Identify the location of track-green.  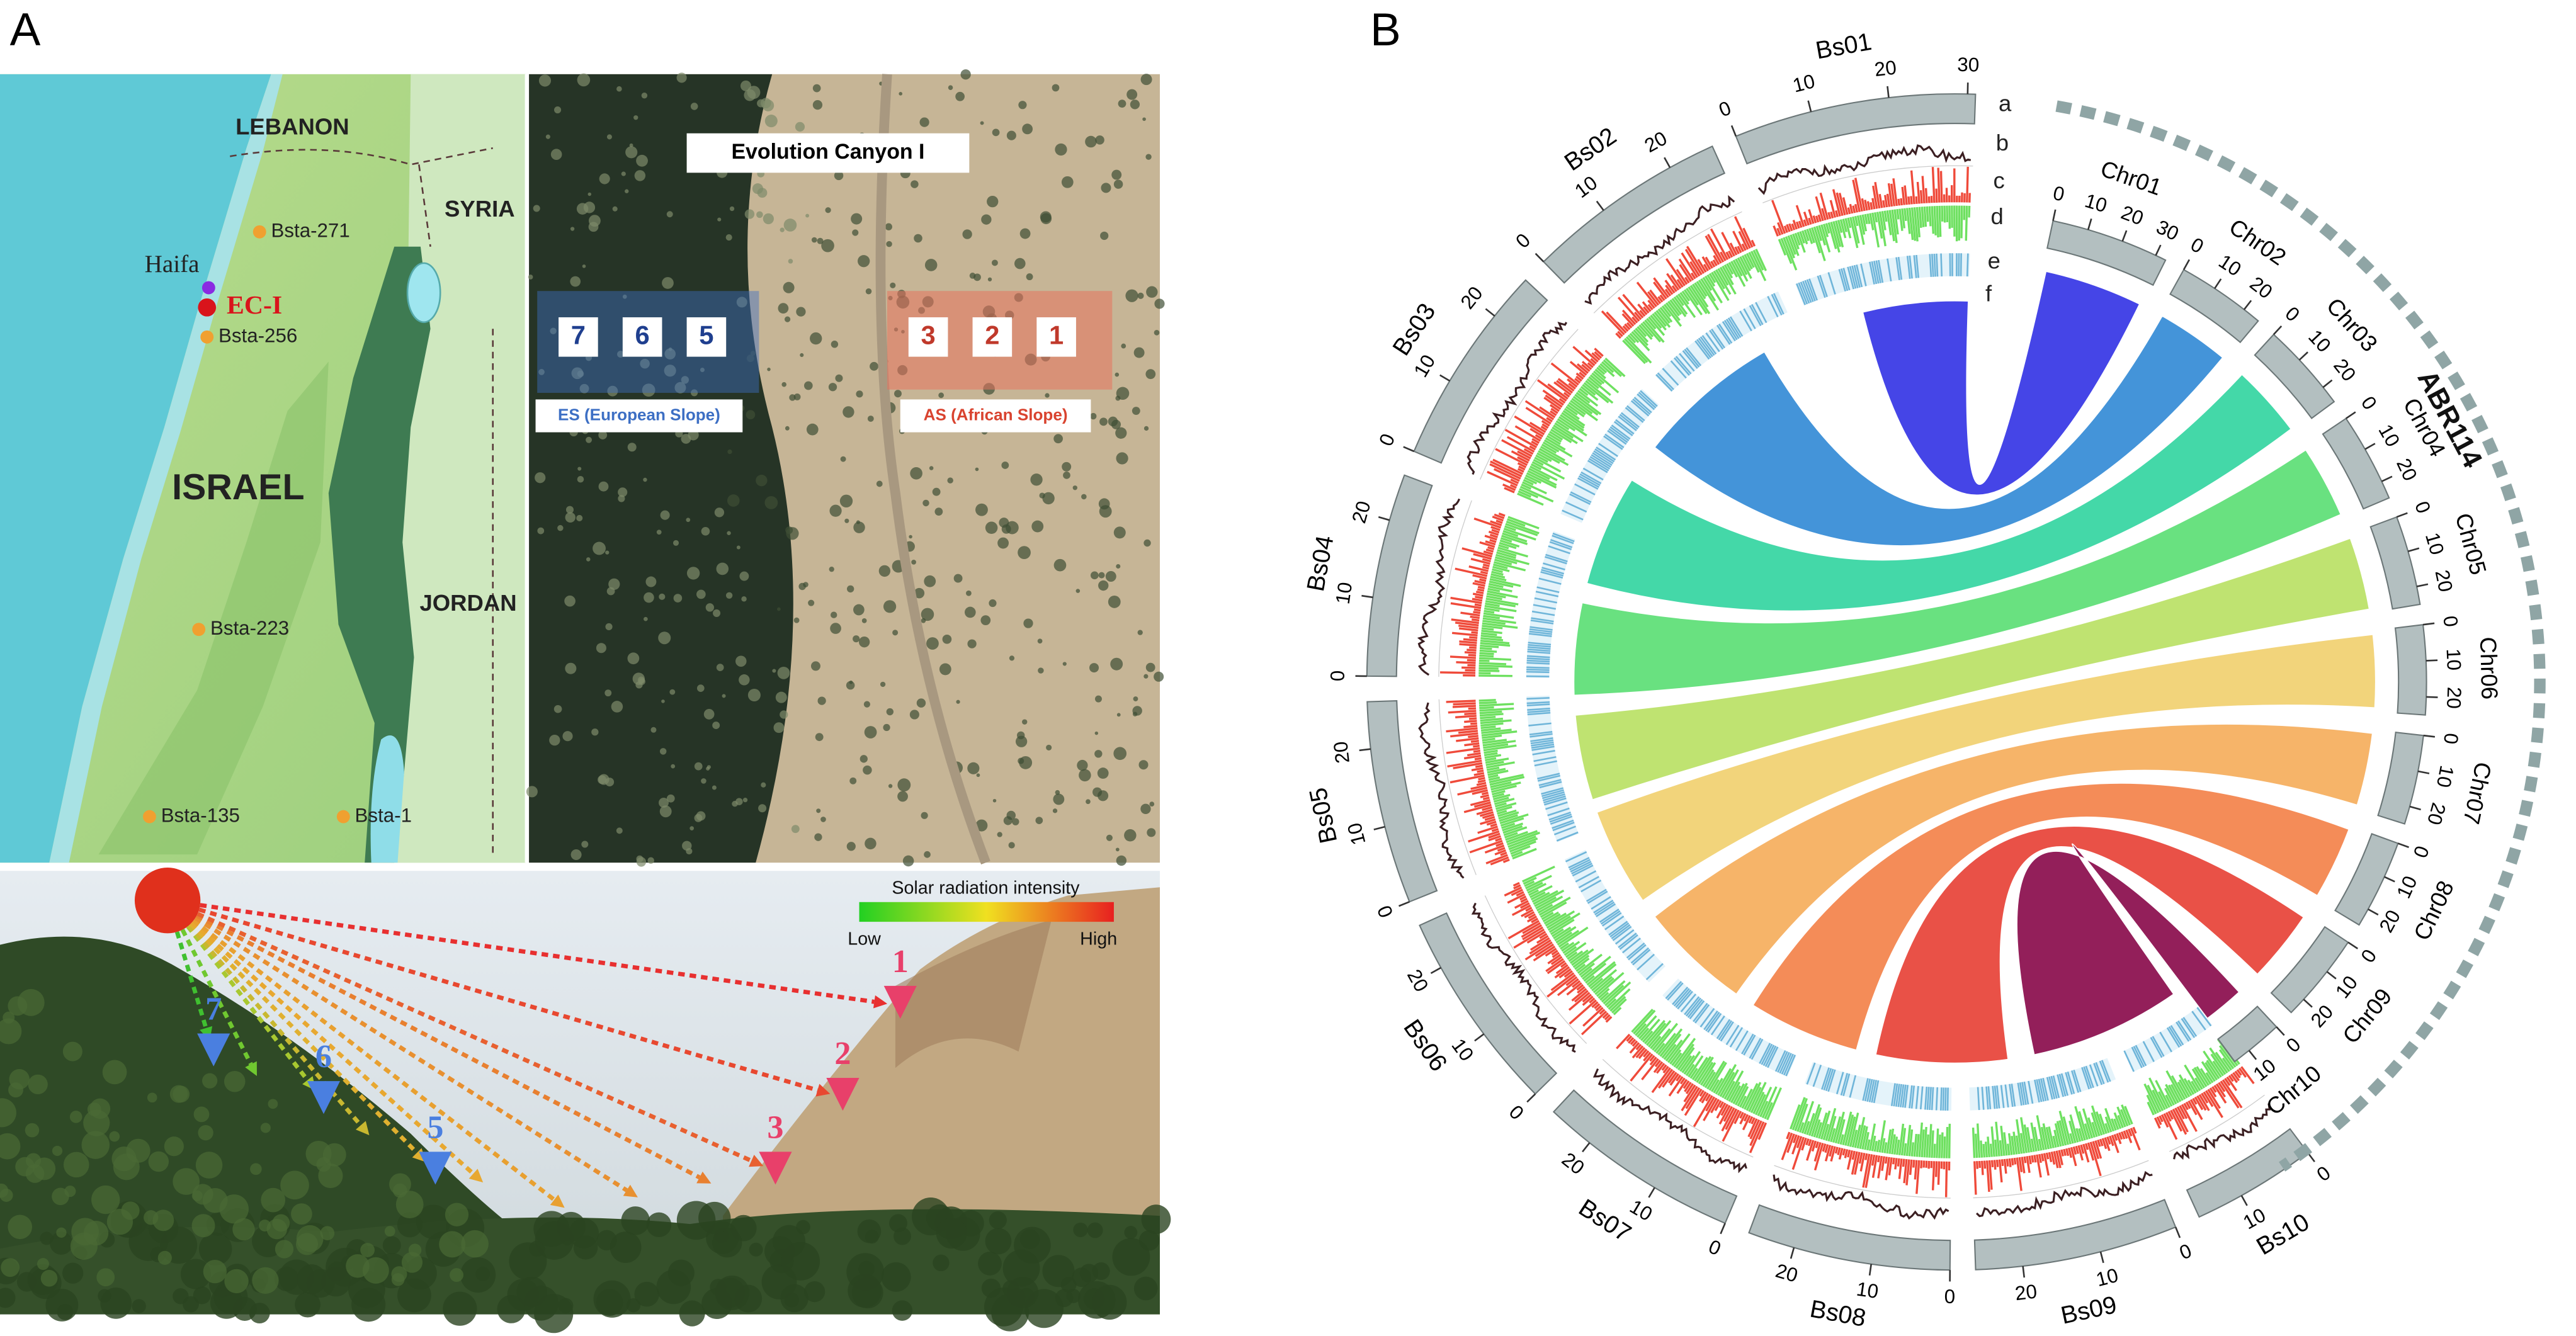
(1706, 1065).